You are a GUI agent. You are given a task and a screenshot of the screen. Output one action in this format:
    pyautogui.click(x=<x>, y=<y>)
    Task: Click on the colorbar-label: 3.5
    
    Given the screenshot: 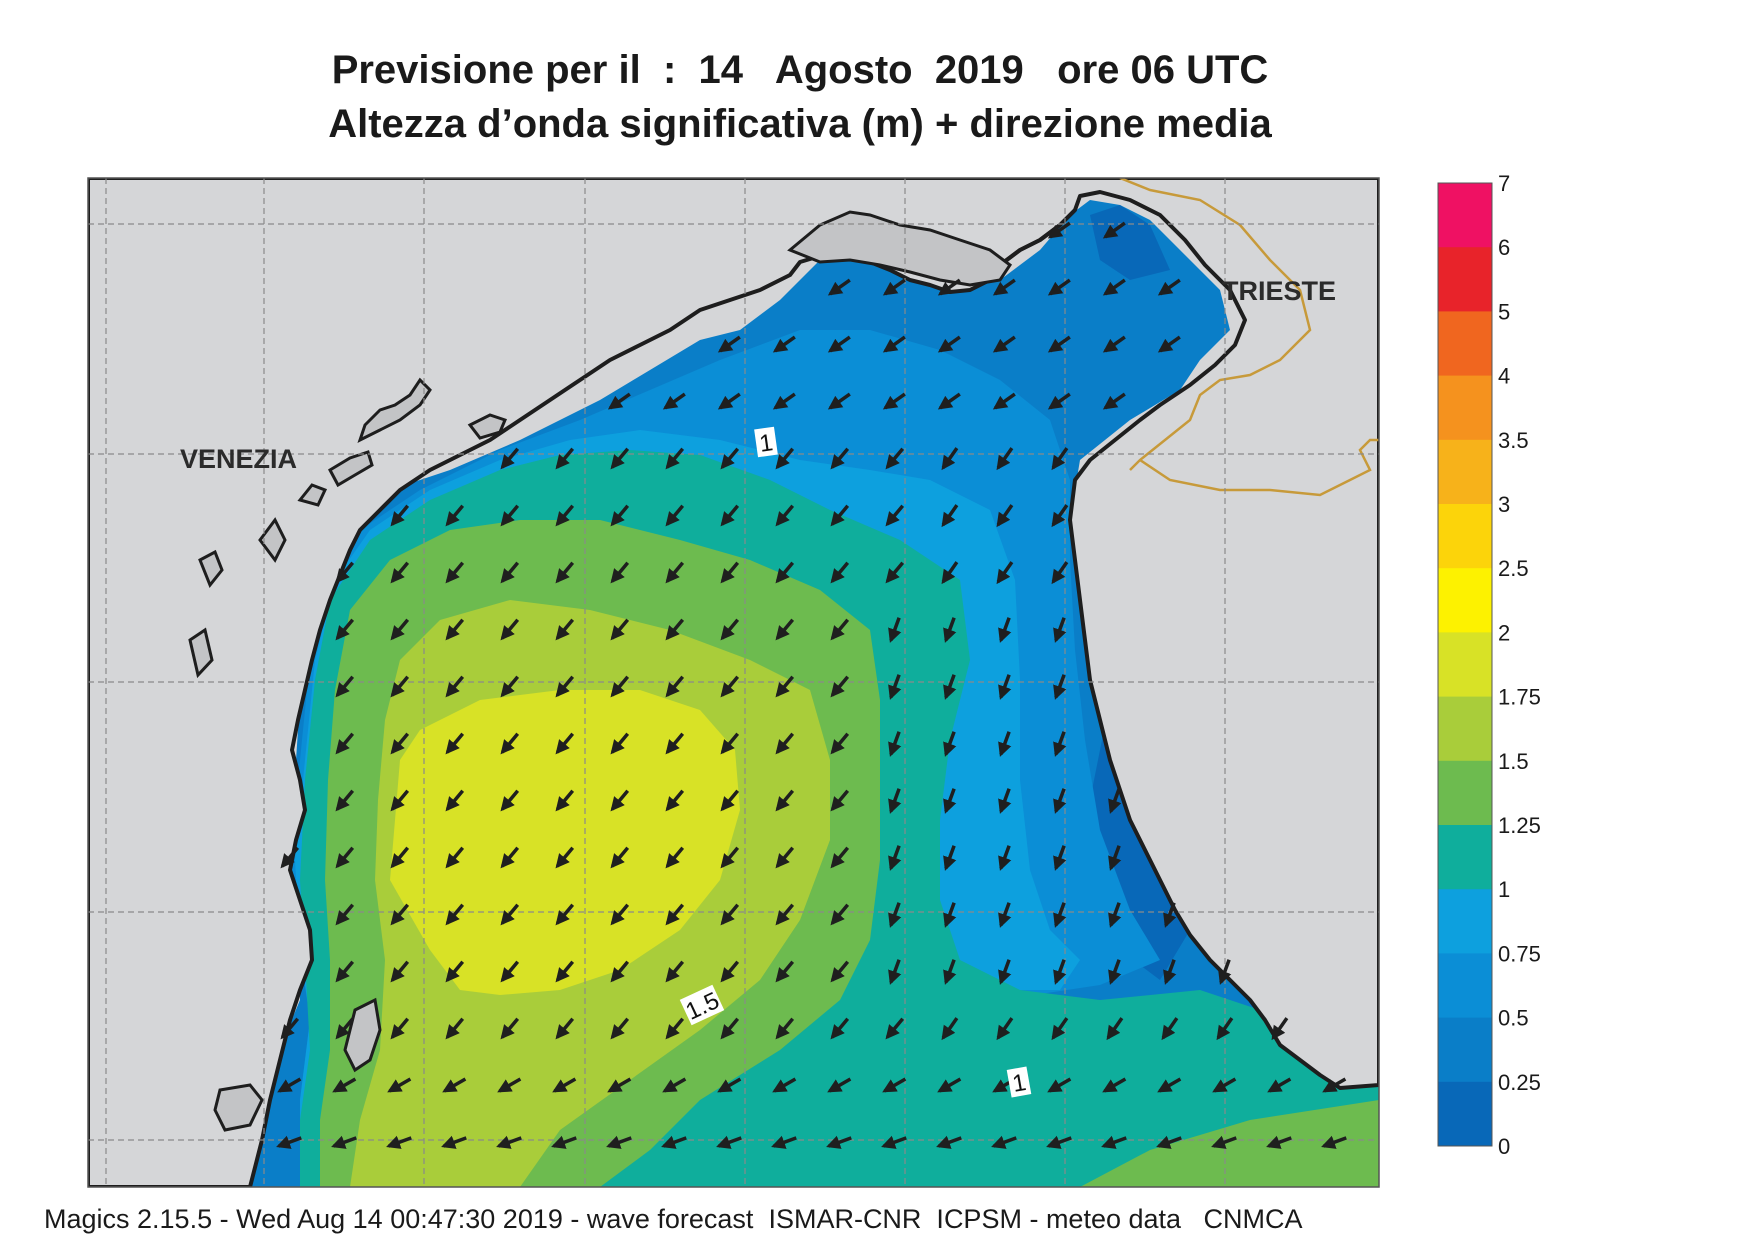 What is the action you would take?
    pyautogui.click(x=1513, y=440)
    